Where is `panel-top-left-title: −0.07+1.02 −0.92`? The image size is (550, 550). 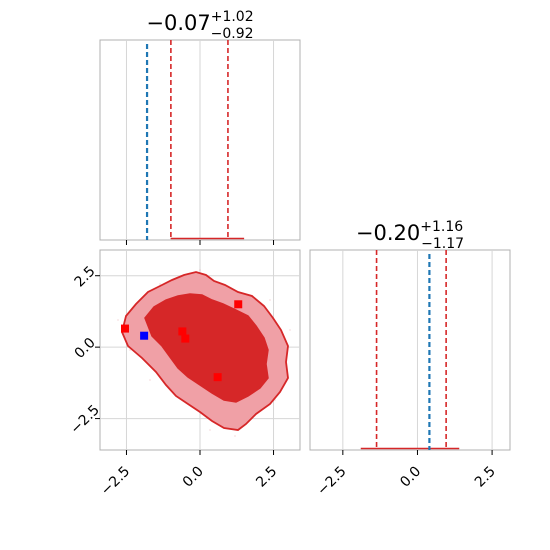 panel-top-left-title: −0.07+1.02 −0.92 is located at coordinates (199, 25).